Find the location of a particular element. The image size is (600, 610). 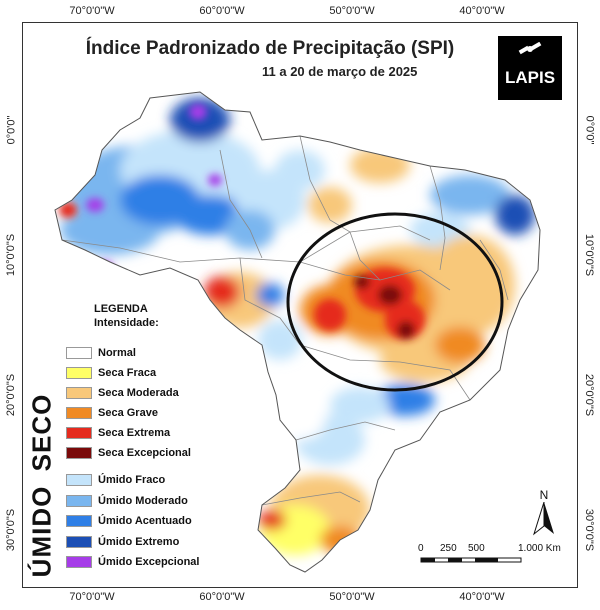

legend-item: Seca Excepcional is located at coordinates (128, 453).